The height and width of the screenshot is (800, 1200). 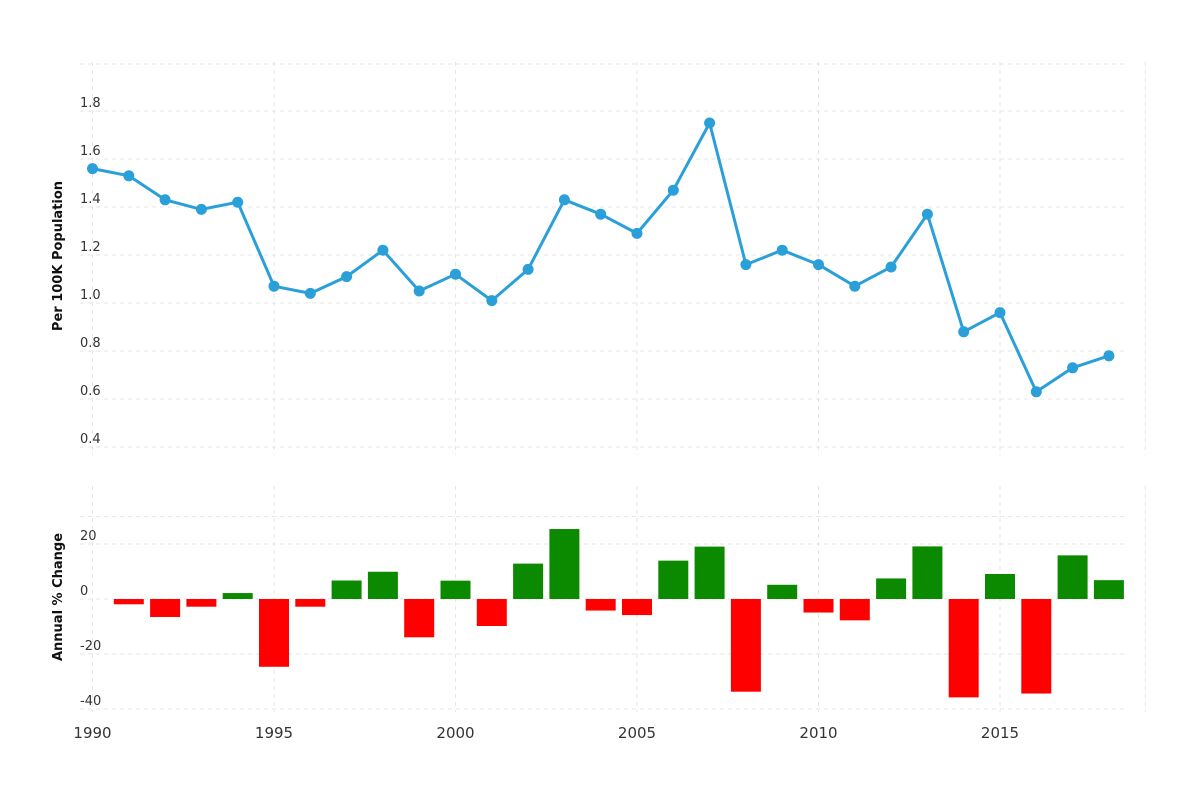 What do you see at coordinates (1000, 733) in the screenshot?
I see `x-tick-label: 2015` at bounding box center [1000, 733].